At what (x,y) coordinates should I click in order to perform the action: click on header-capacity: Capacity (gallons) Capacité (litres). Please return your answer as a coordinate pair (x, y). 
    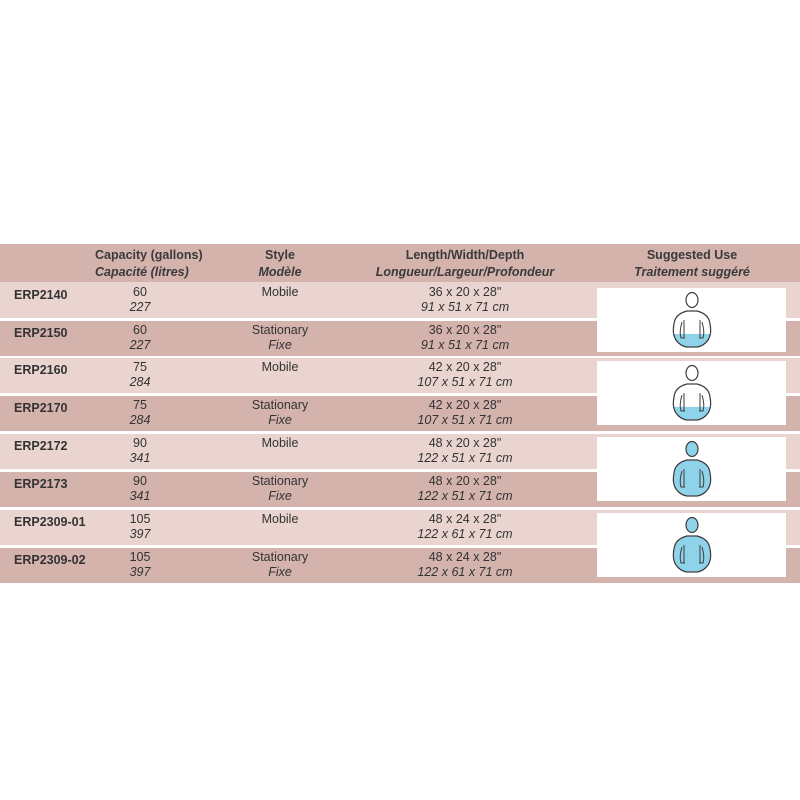
    Looking at the image, I should click on (149, 264).